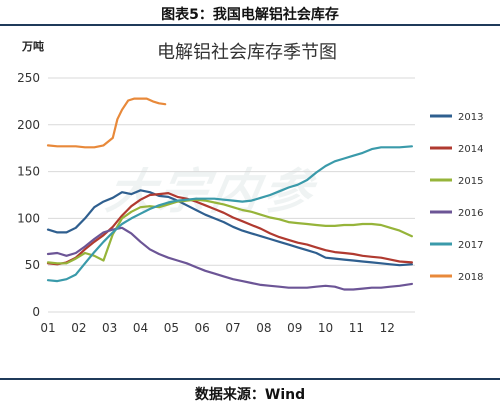 This screenshot has height=404, width=500. Describe the element at coordinates (456, 197) in the screenshot. I see `legend: 2013 2014 2015 2016 2017 2018` at that location.